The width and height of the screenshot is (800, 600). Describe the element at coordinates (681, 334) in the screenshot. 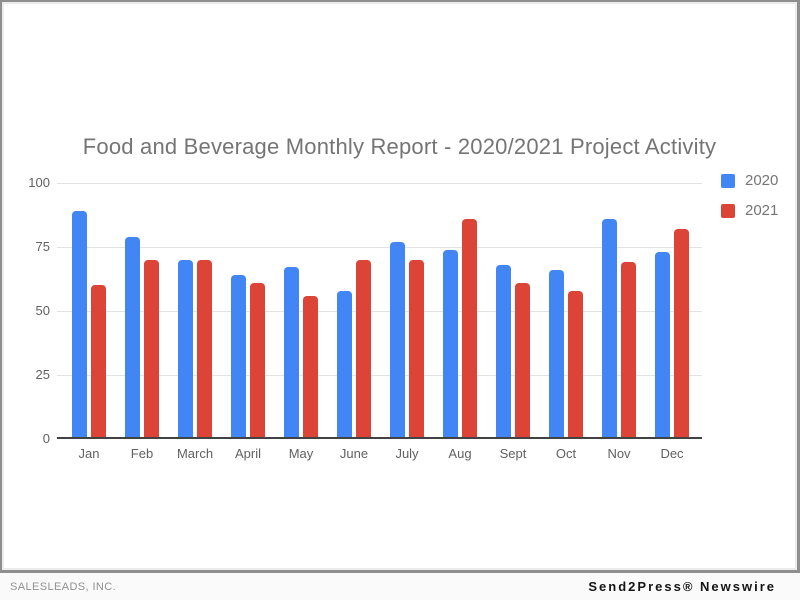

I see `bar-2021-dec` at that location.